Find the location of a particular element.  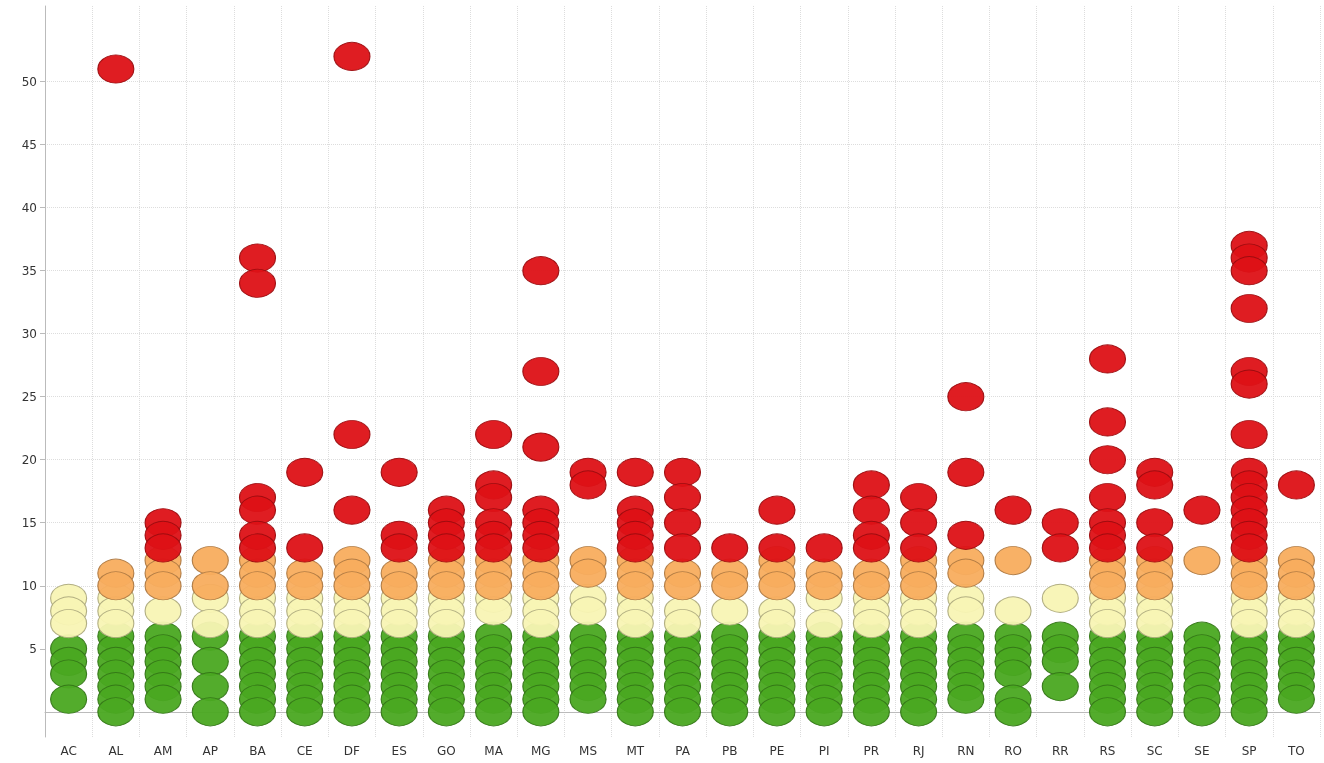

x-tick-label: DF is located at coordinates (352, 751).